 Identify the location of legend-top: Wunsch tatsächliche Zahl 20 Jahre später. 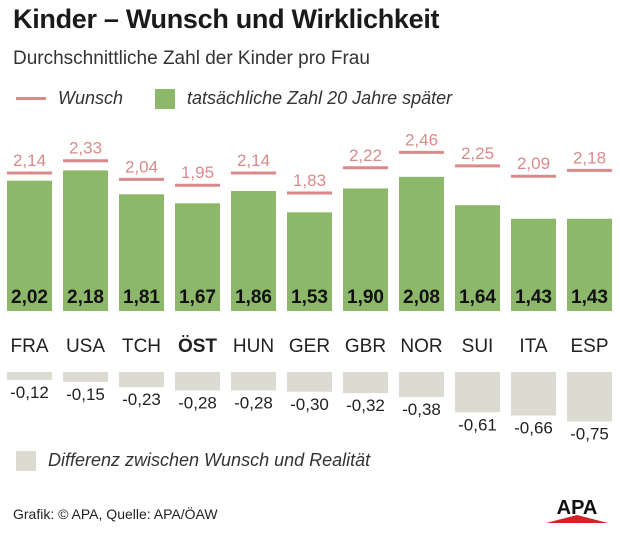
(234, 98).